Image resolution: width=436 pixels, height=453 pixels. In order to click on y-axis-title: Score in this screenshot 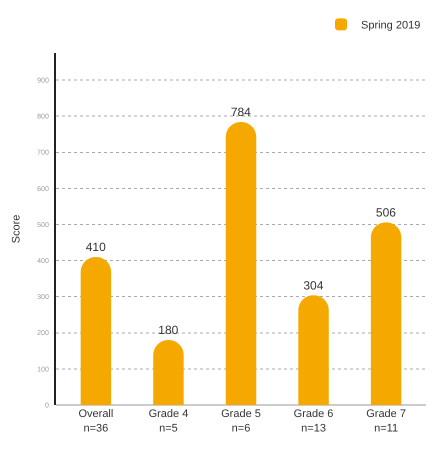, I will do `click(16, 229)`.